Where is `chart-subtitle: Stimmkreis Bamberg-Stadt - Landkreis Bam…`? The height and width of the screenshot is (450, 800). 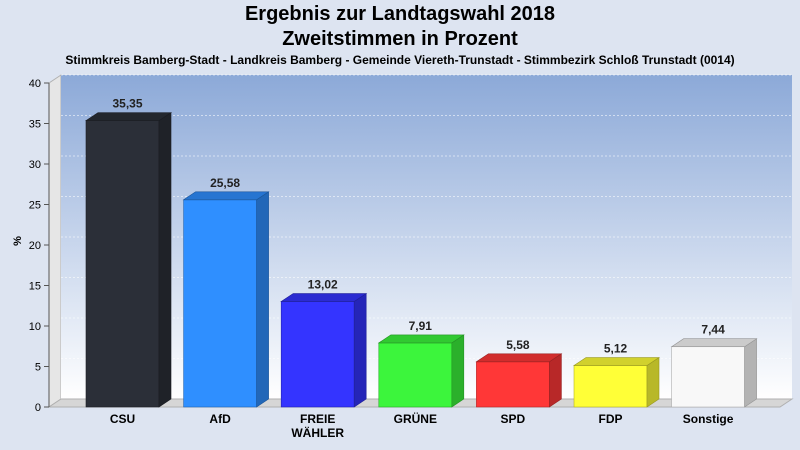 chart-subtitle: Stimmkreis Bamberg-Stadt - Landkreis Bam… is located at coordinates (400, 60).